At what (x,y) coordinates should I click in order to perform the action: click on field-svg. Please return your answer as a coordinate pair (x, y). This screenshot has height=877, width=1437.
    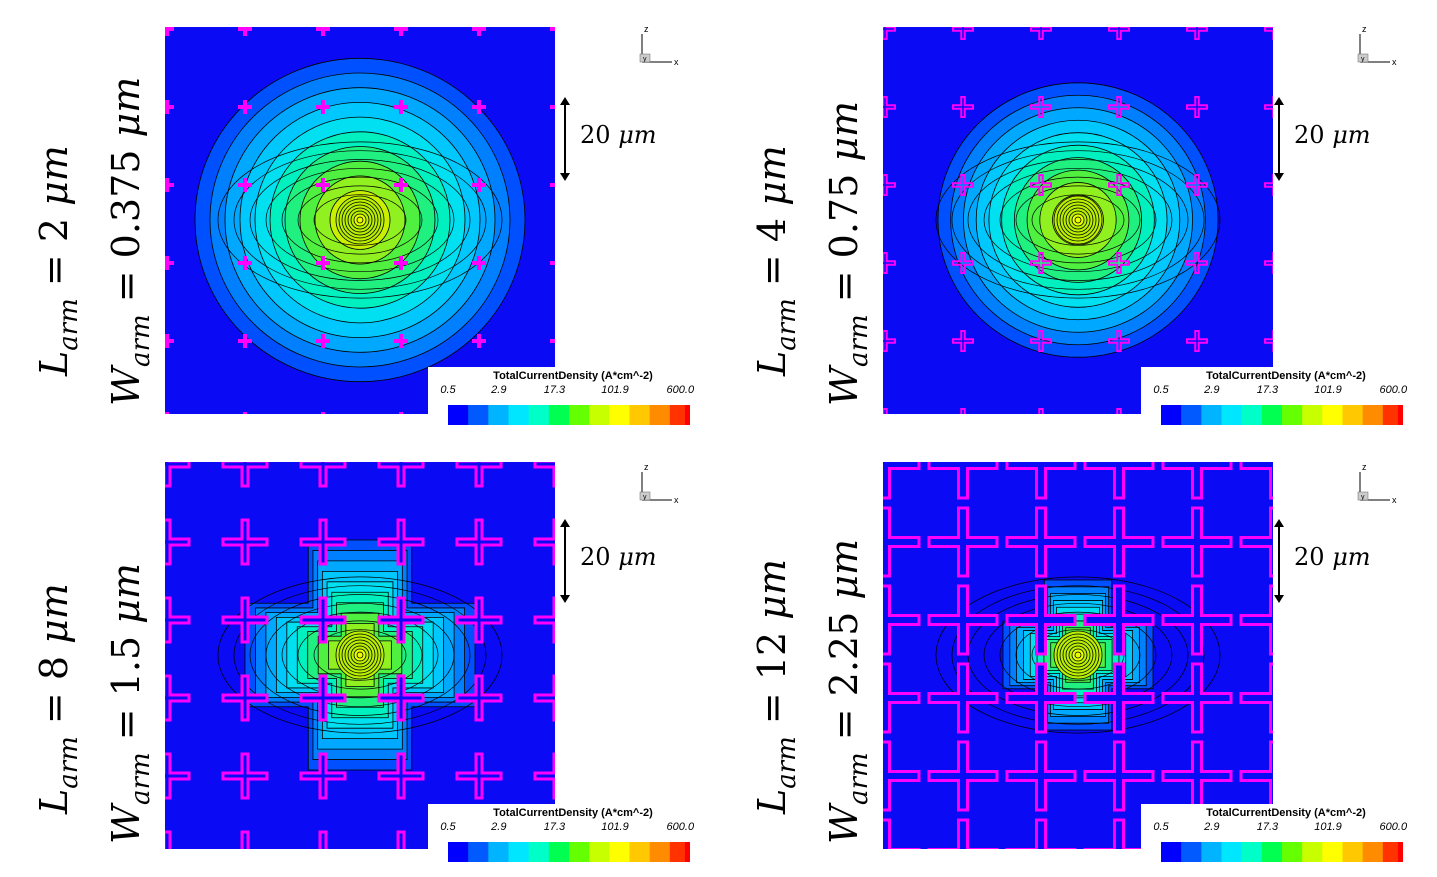
    Looking at the image, I should click on (1078, 220).